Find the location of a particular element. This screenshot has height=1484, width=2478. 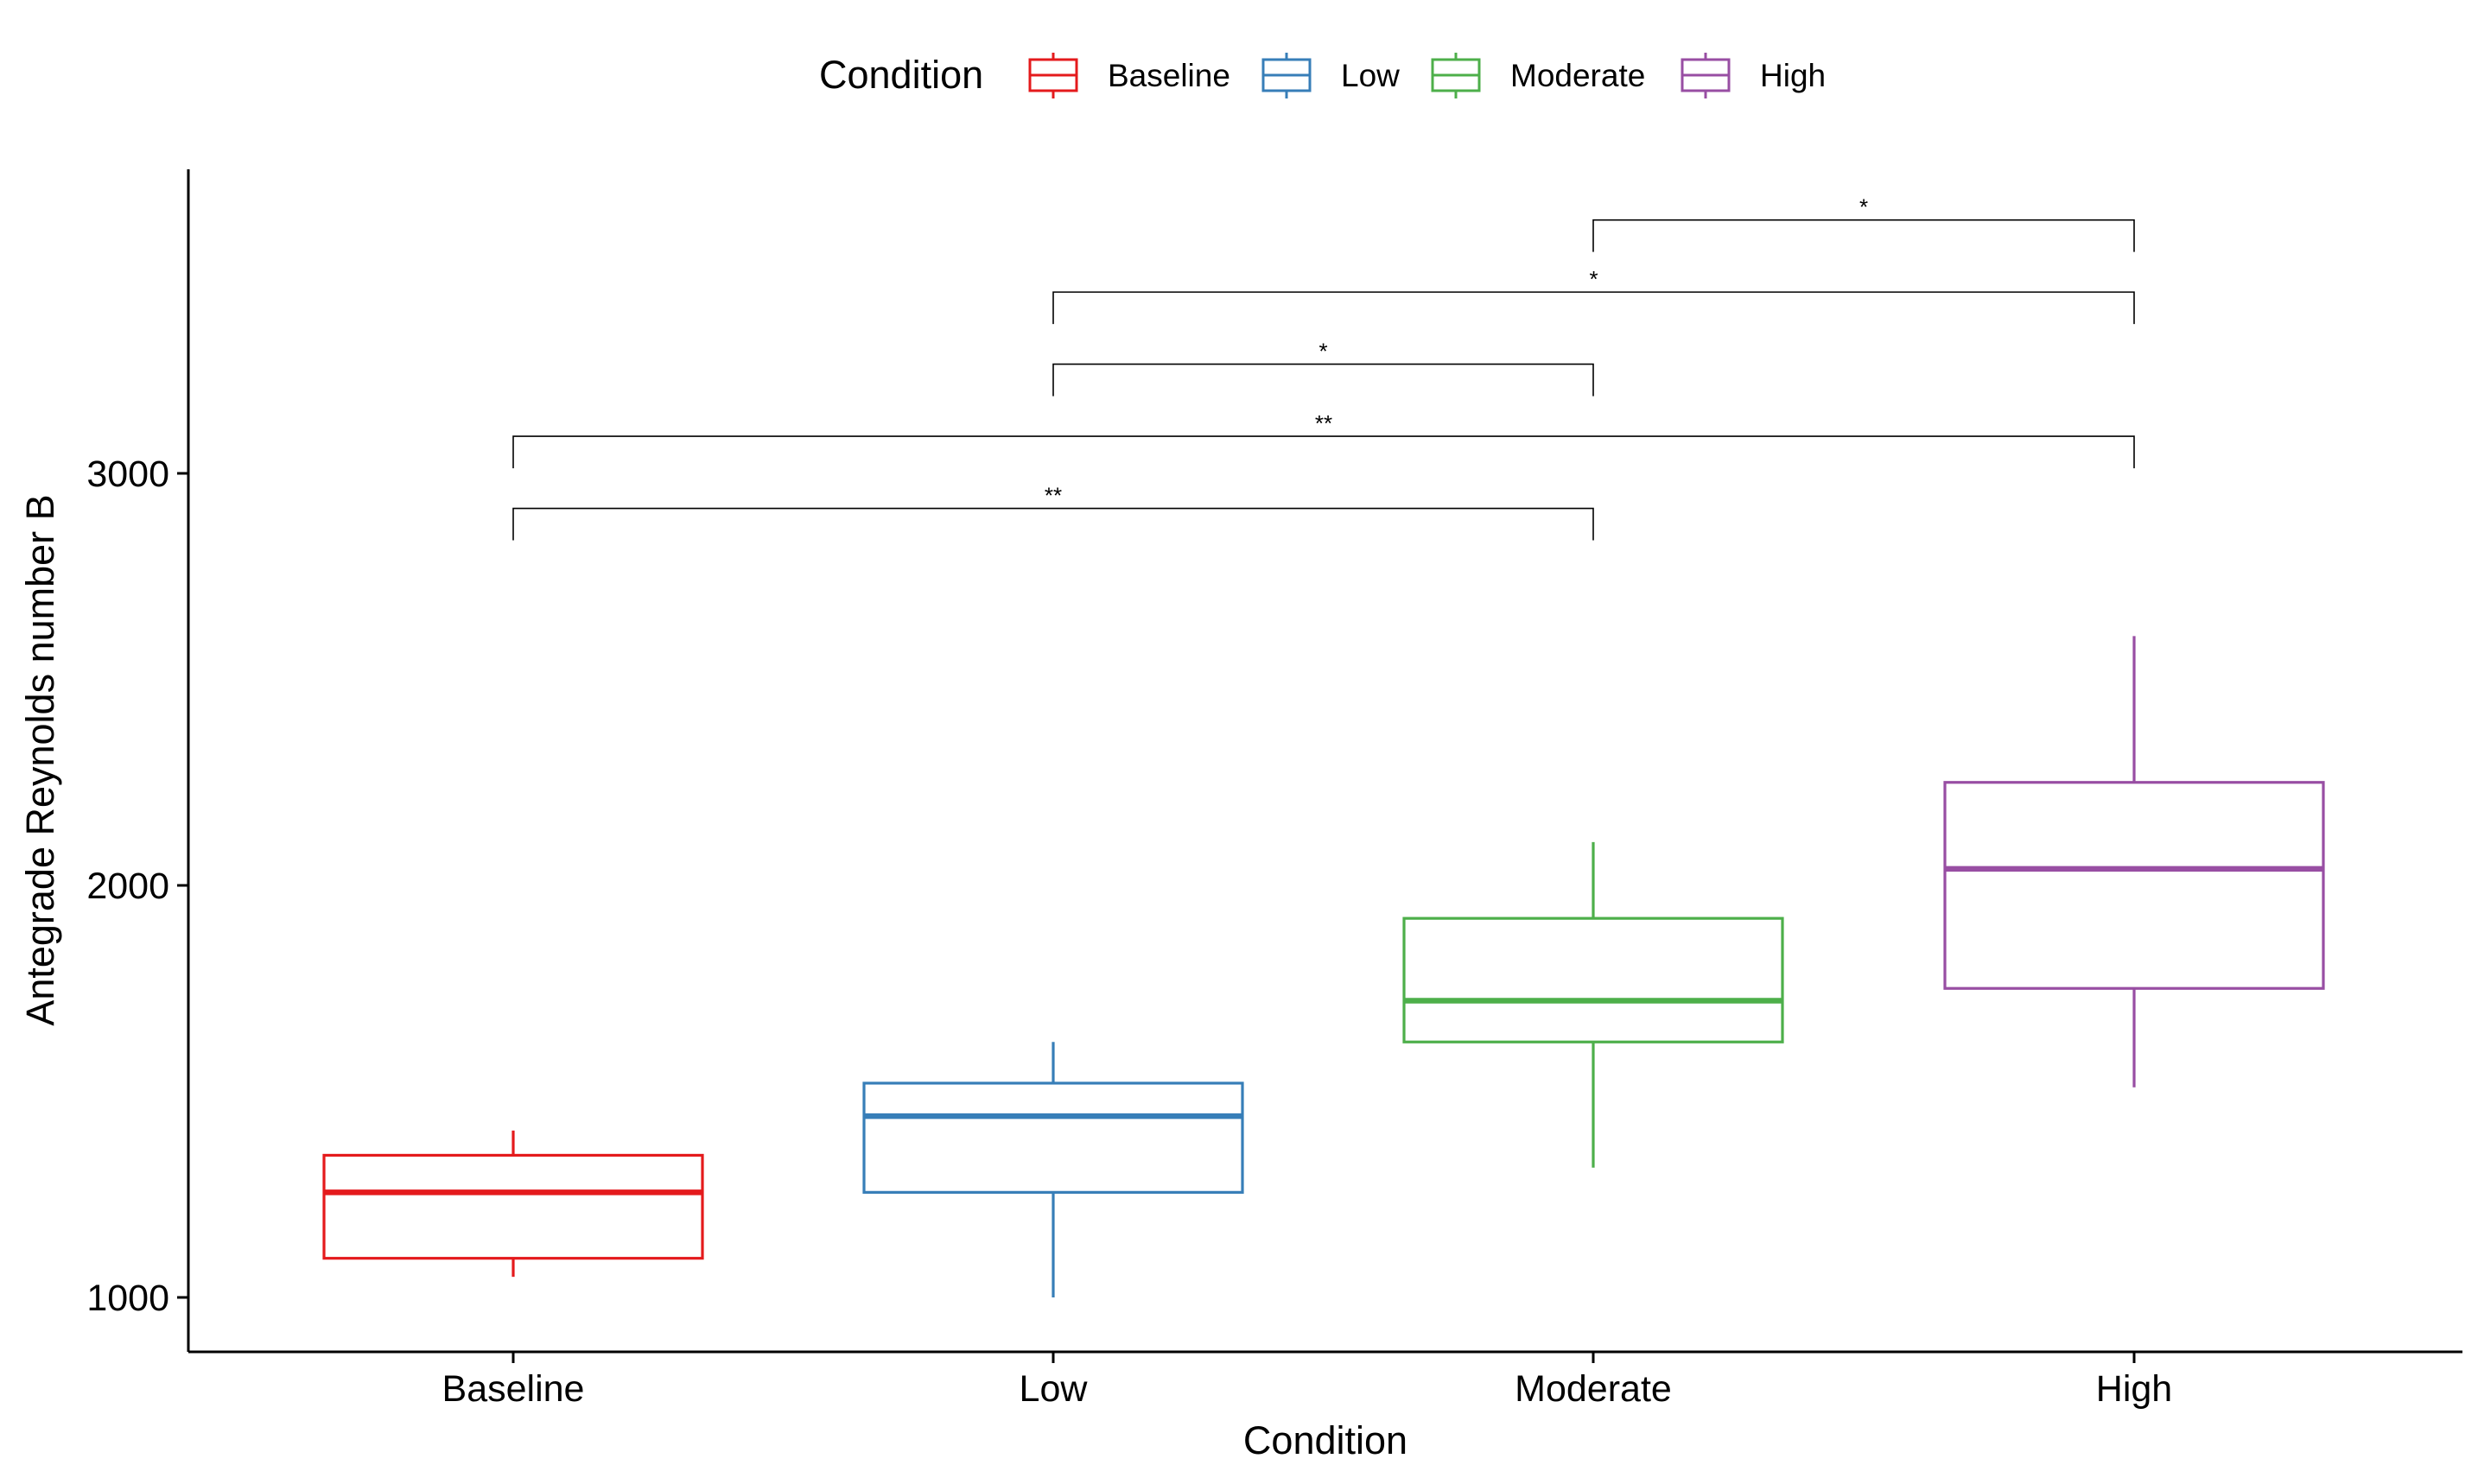

box-moderate is located at coordinates (1593, 1004).